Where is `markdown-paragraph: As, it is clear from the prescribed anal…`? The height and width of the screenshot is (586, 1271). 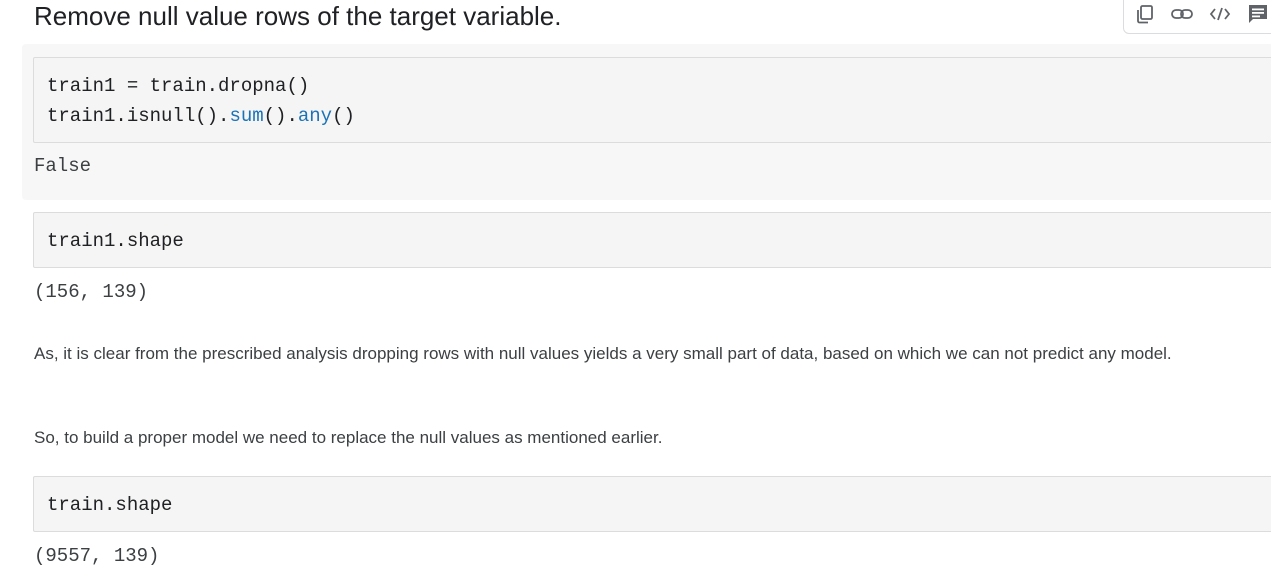
markdown-paragraph: As, it is clear from the prescribed anal… is located at coordinates (603, 353).